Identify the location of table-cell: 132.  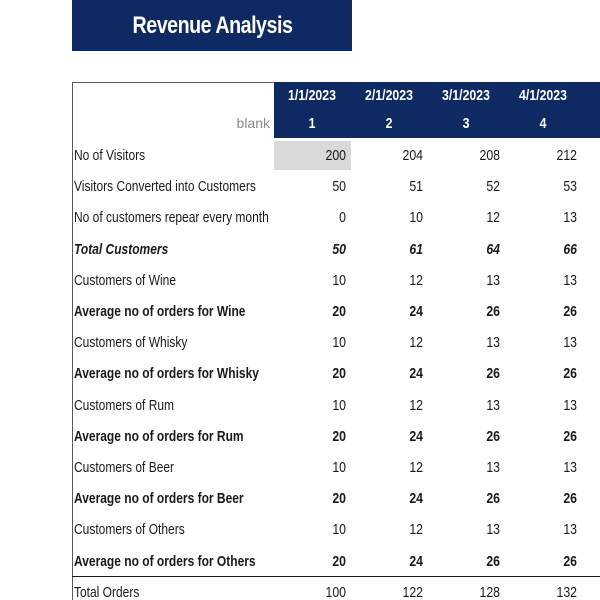
(566, 591).